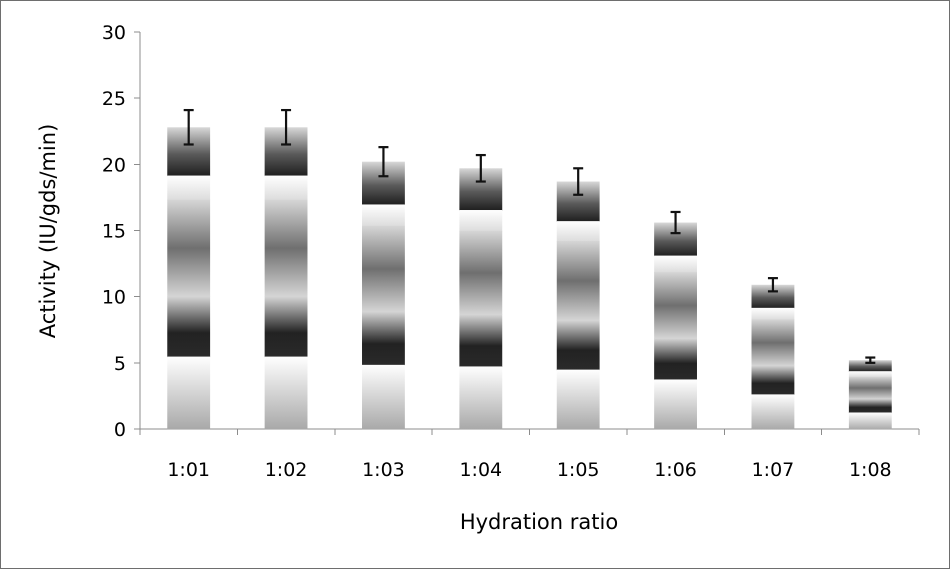  Describe the element at coordinates (675, 470) in the screenshot. I see `x-tick-label: 1:06` at that location.